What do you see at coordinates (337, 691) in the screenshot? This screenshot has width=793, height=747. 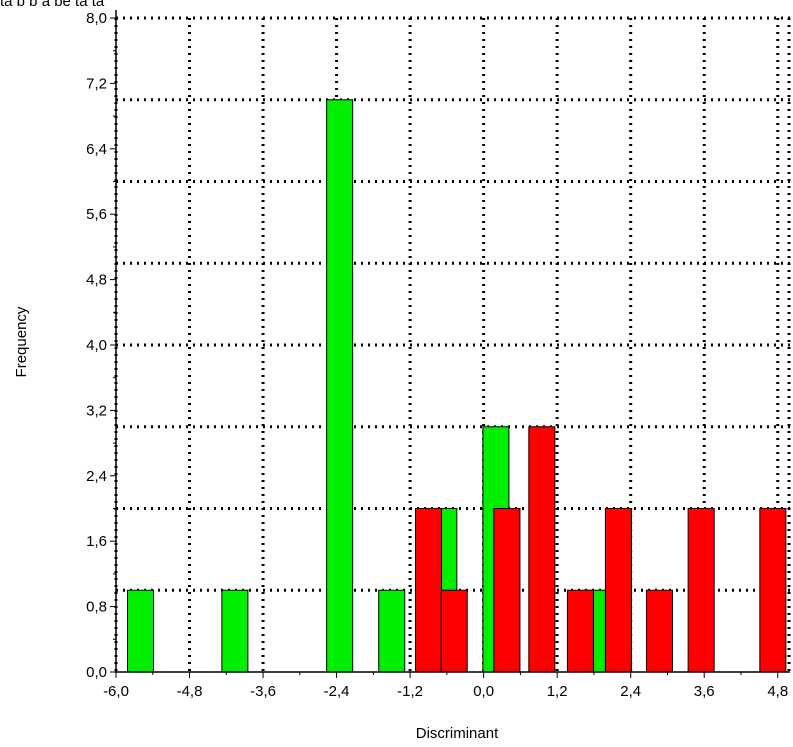 I see `x-tick-label: -2,4` at bounding box center [337, 691].